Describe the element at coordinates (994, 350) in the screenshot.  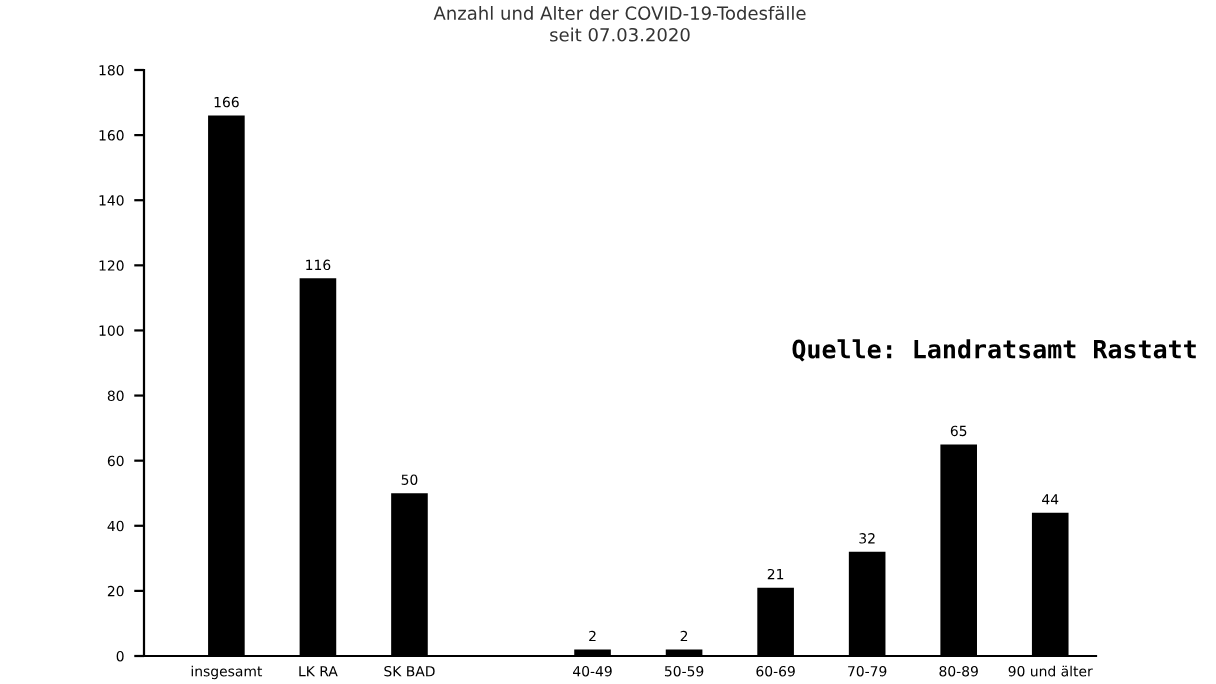
I see `annotation: Quelle: Landratsamt Rastatt` at that location.